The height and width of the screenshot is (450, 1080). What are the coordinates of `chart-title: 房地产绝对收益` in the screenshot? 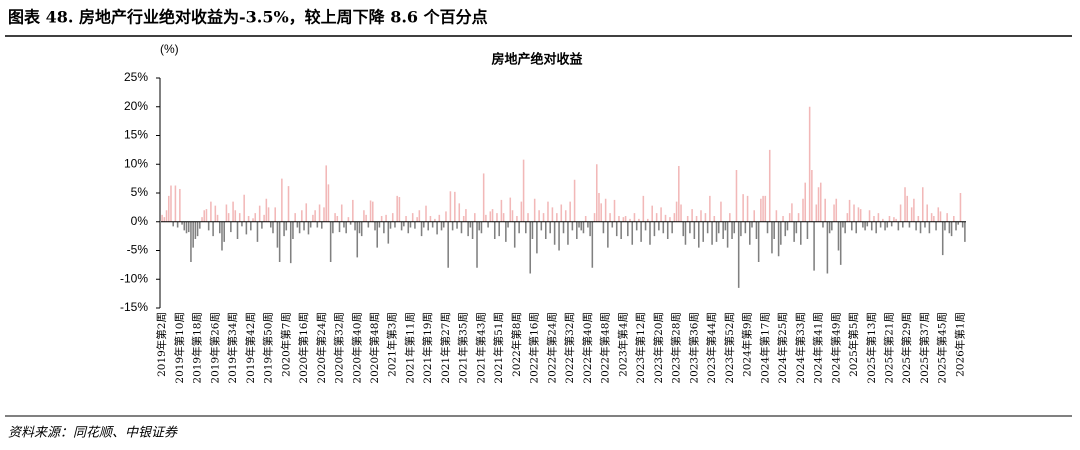 It's located at (536, 60).